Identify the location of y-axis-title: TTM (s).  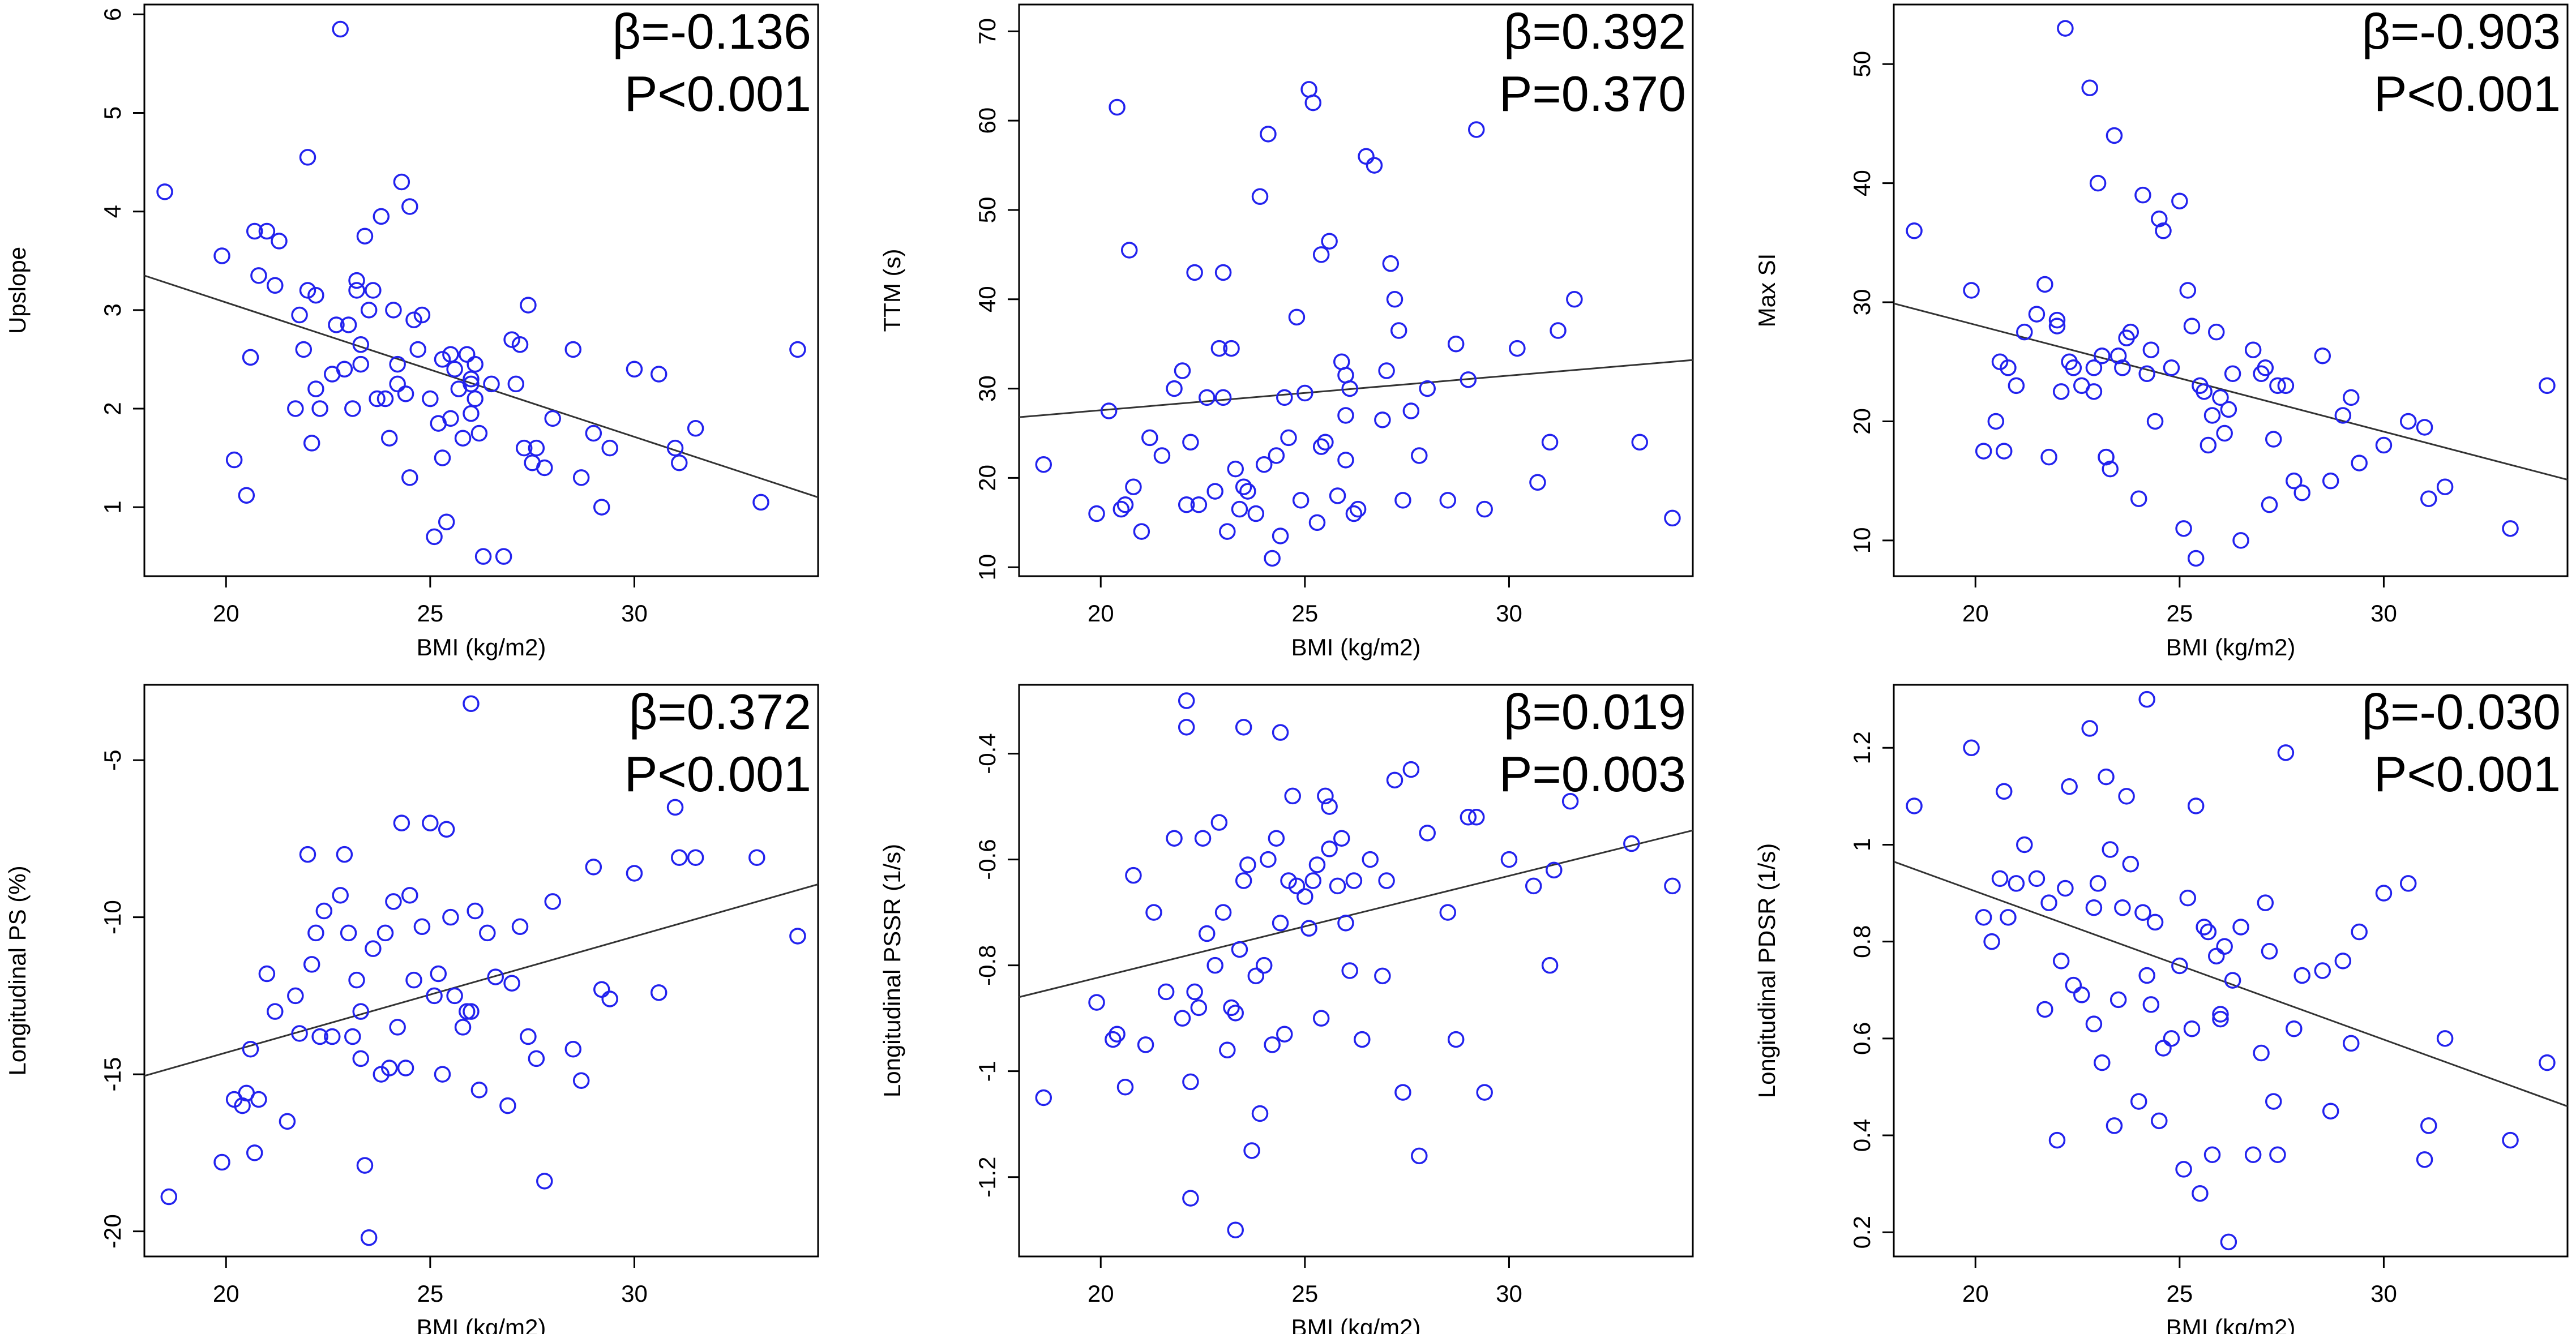
(892, 290).